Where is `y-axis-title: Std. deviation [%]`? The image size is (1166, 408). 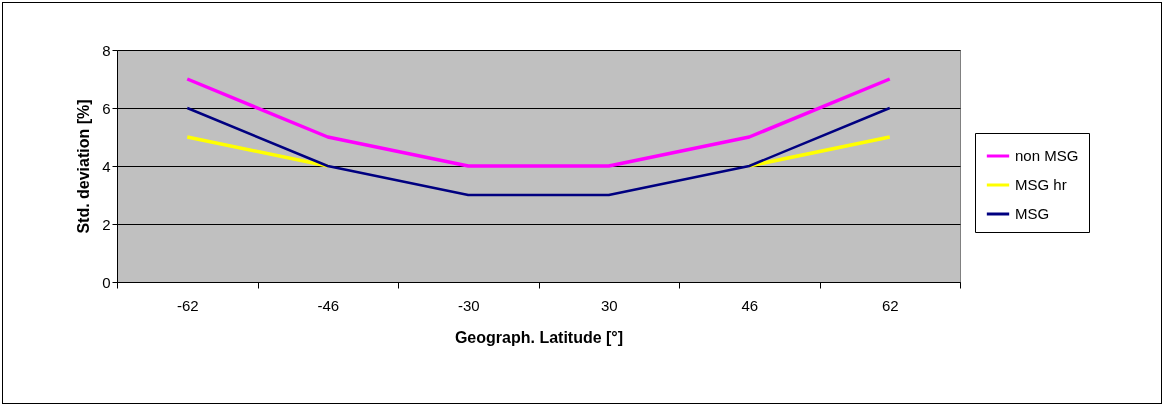
y-axis-title: Std. deviation [%] is located at coordinates (84, 166).